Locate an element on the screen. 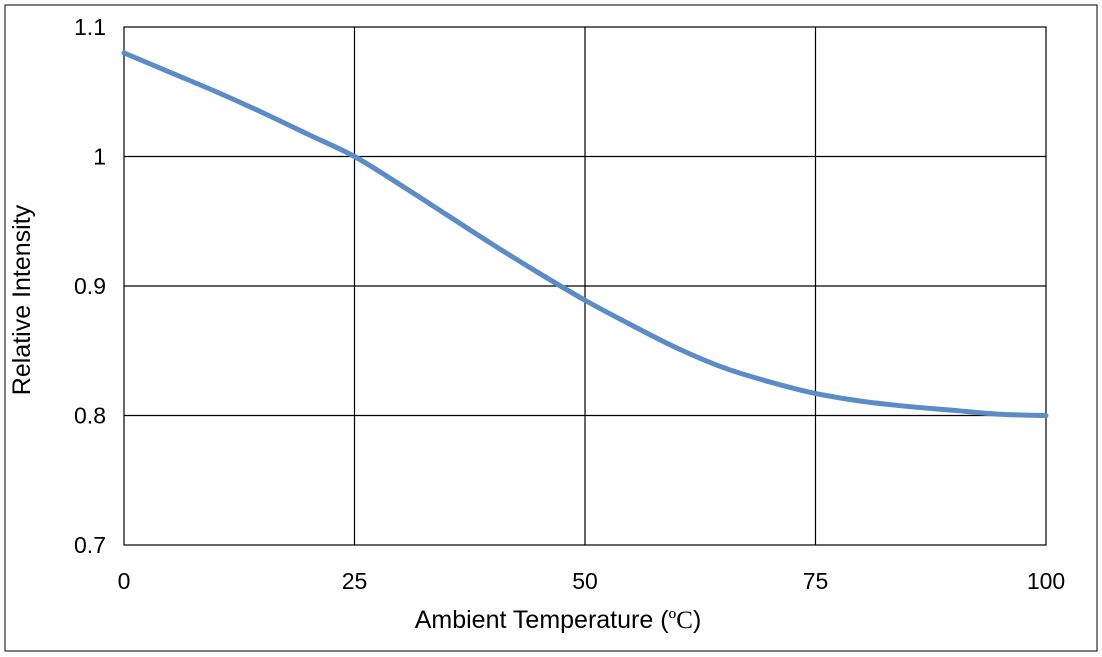  y-tick-labels: 0.7 0.8 0.9 1 1.1 is located at coordinates (90, 286).